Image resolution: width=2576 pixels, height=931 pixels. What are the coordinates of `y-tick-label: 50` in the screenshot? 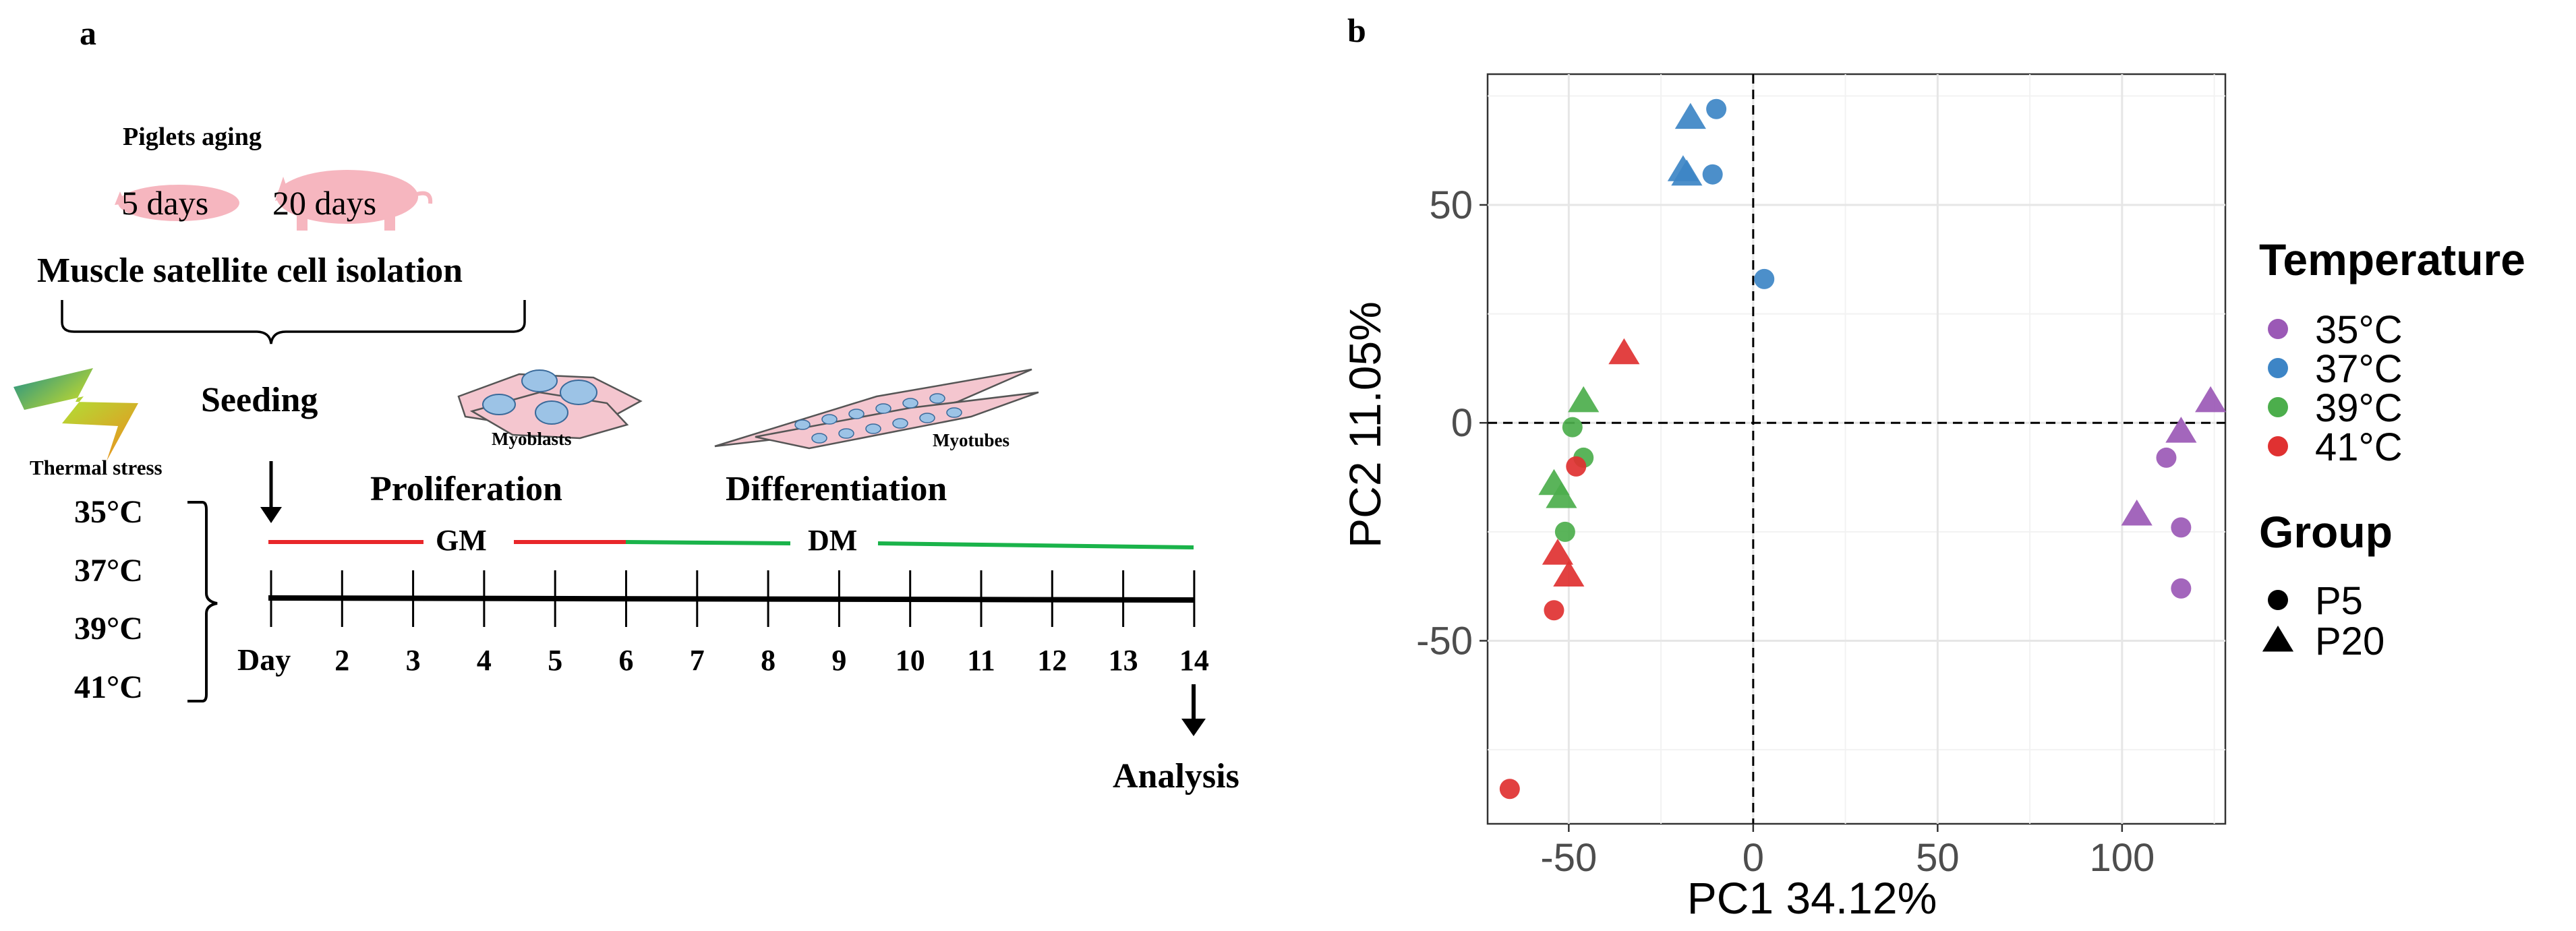 It's located at (1451, 205).